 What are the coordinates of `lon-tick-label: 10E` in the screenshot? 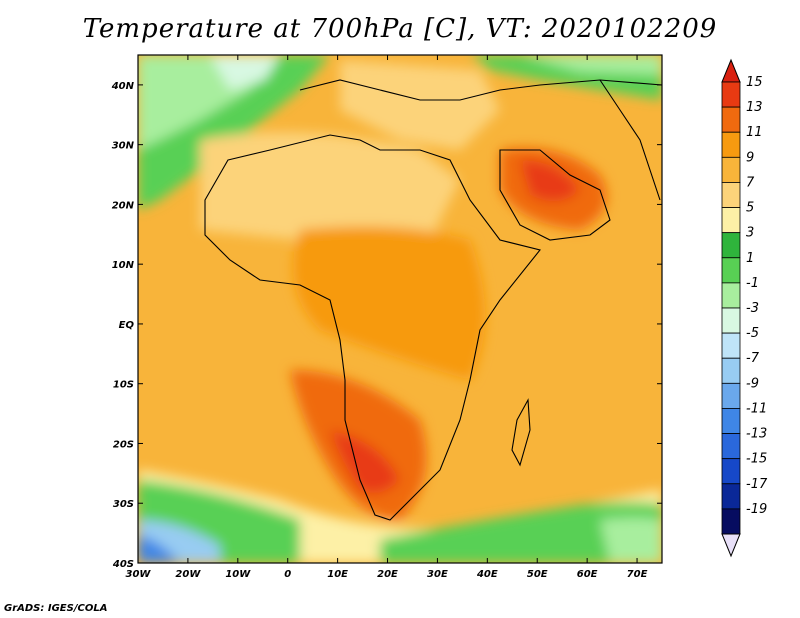 It's located at (337, 574).